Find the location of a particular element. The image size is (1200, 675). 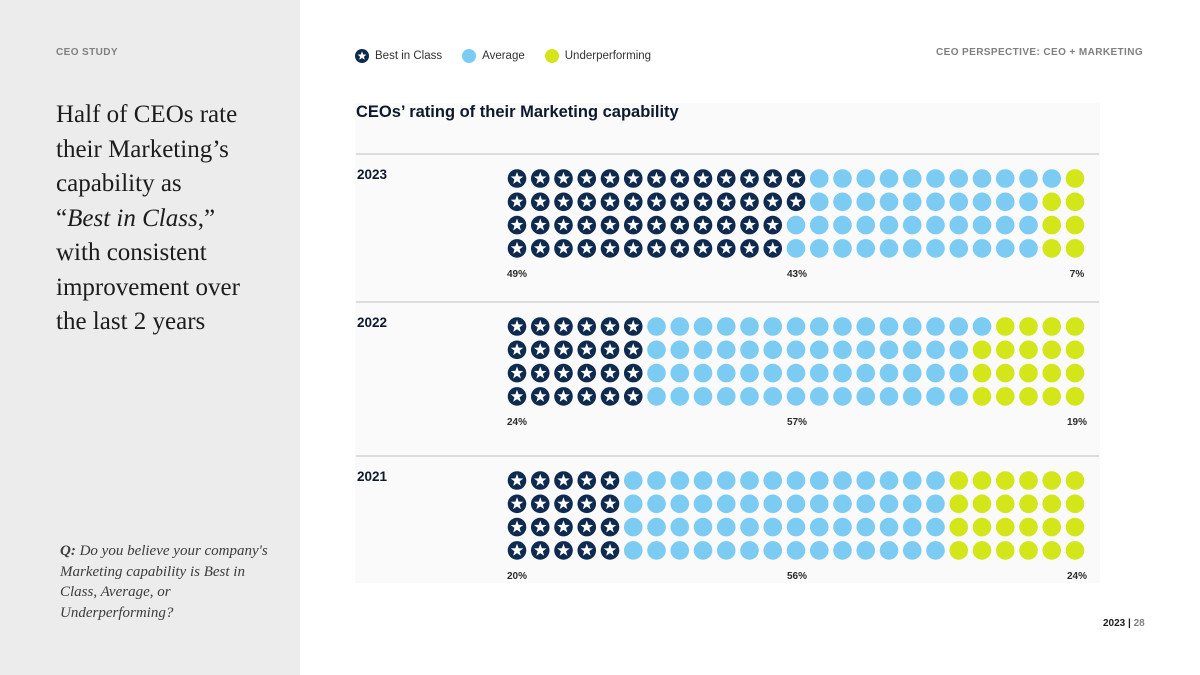

legend-label-underperforming: Underperforming is located at coordinates (608, 56).